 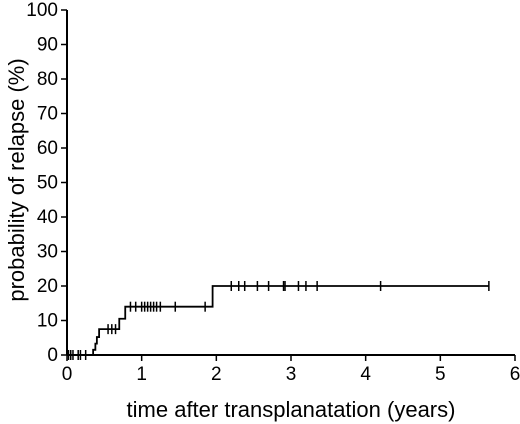 I want to click on y-ticks: 0 10 20 30 40 50 60 70 80 90 100, so click(x=46, y=183).